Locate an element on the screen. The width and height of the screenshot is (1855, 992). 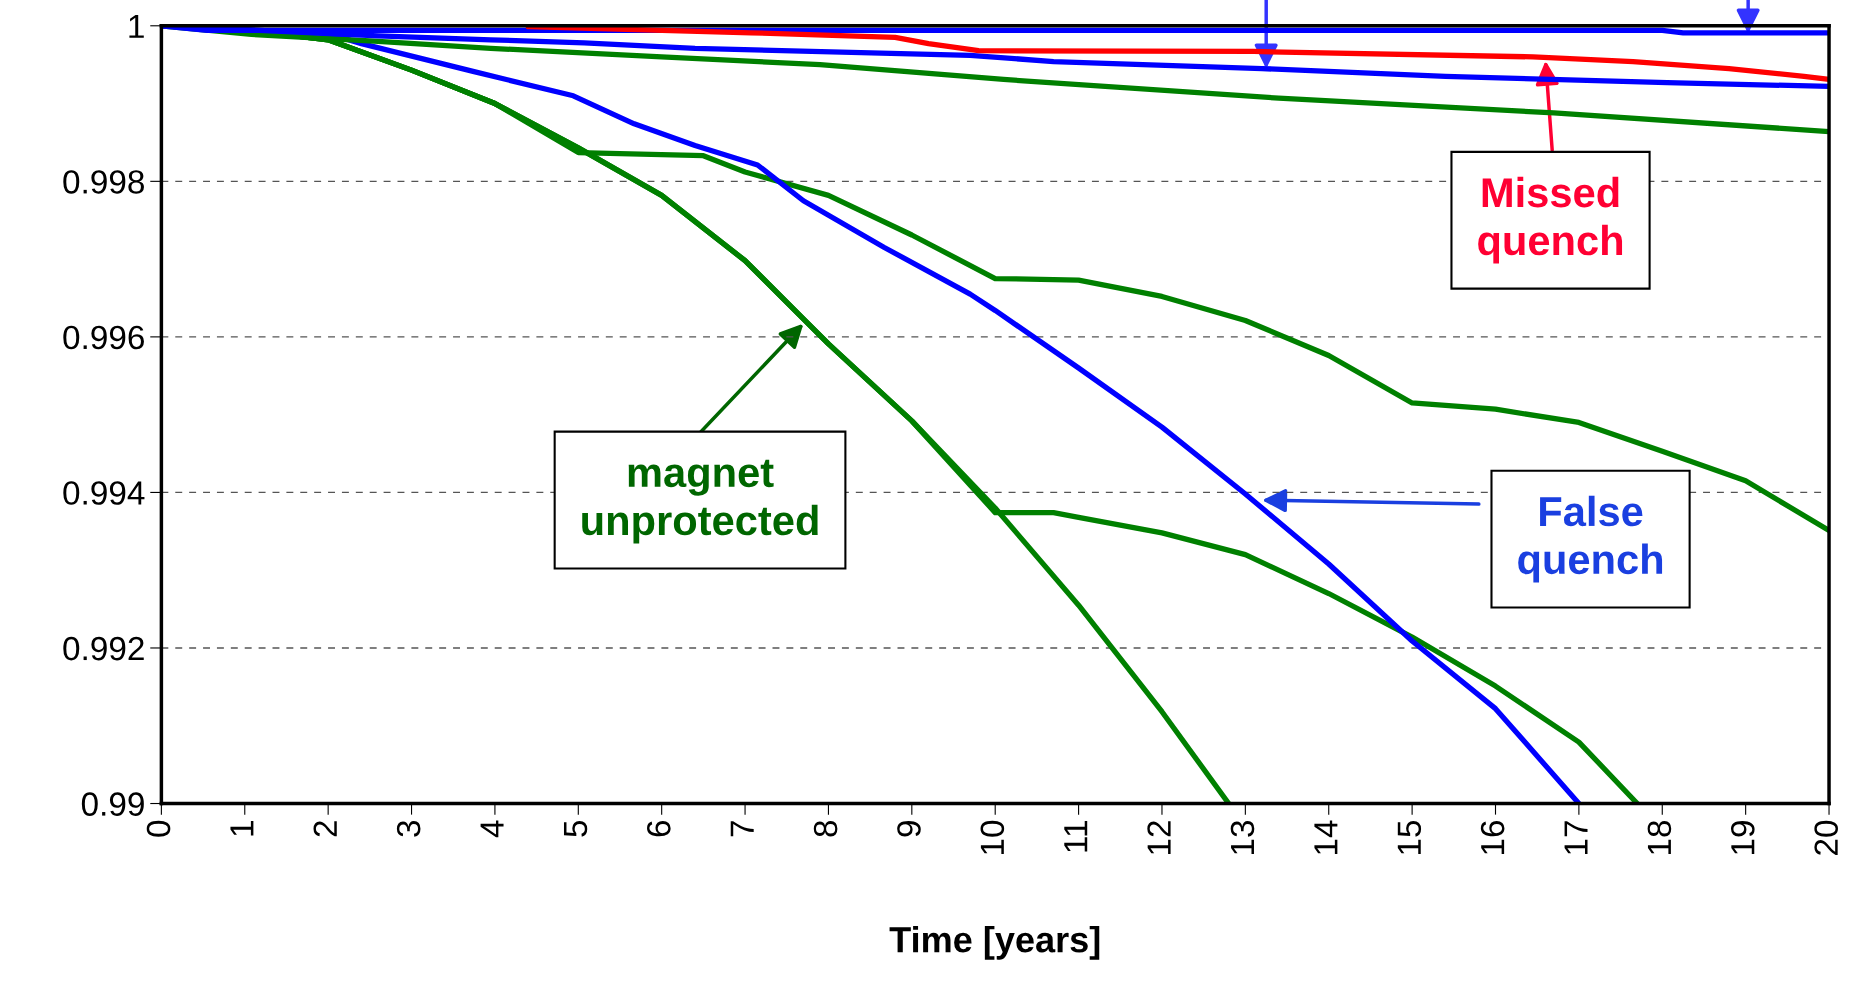
annotation: False quench is located at coordinates (1590, 539).